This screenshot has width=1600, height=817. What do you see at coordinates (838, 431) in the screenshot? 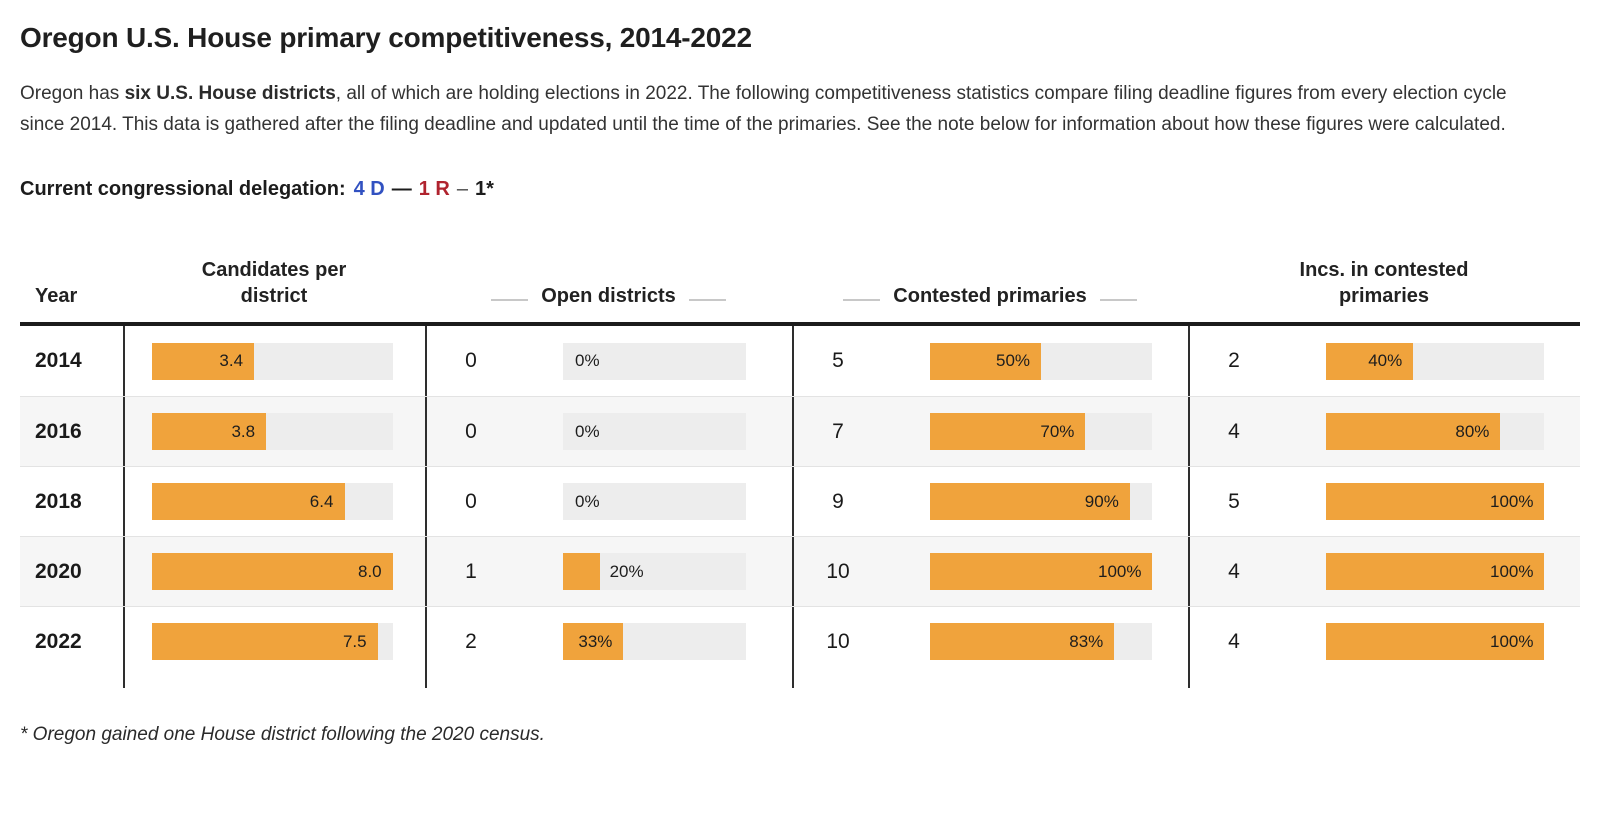
I see `count-value: 7` at bounding box center [838, 431].